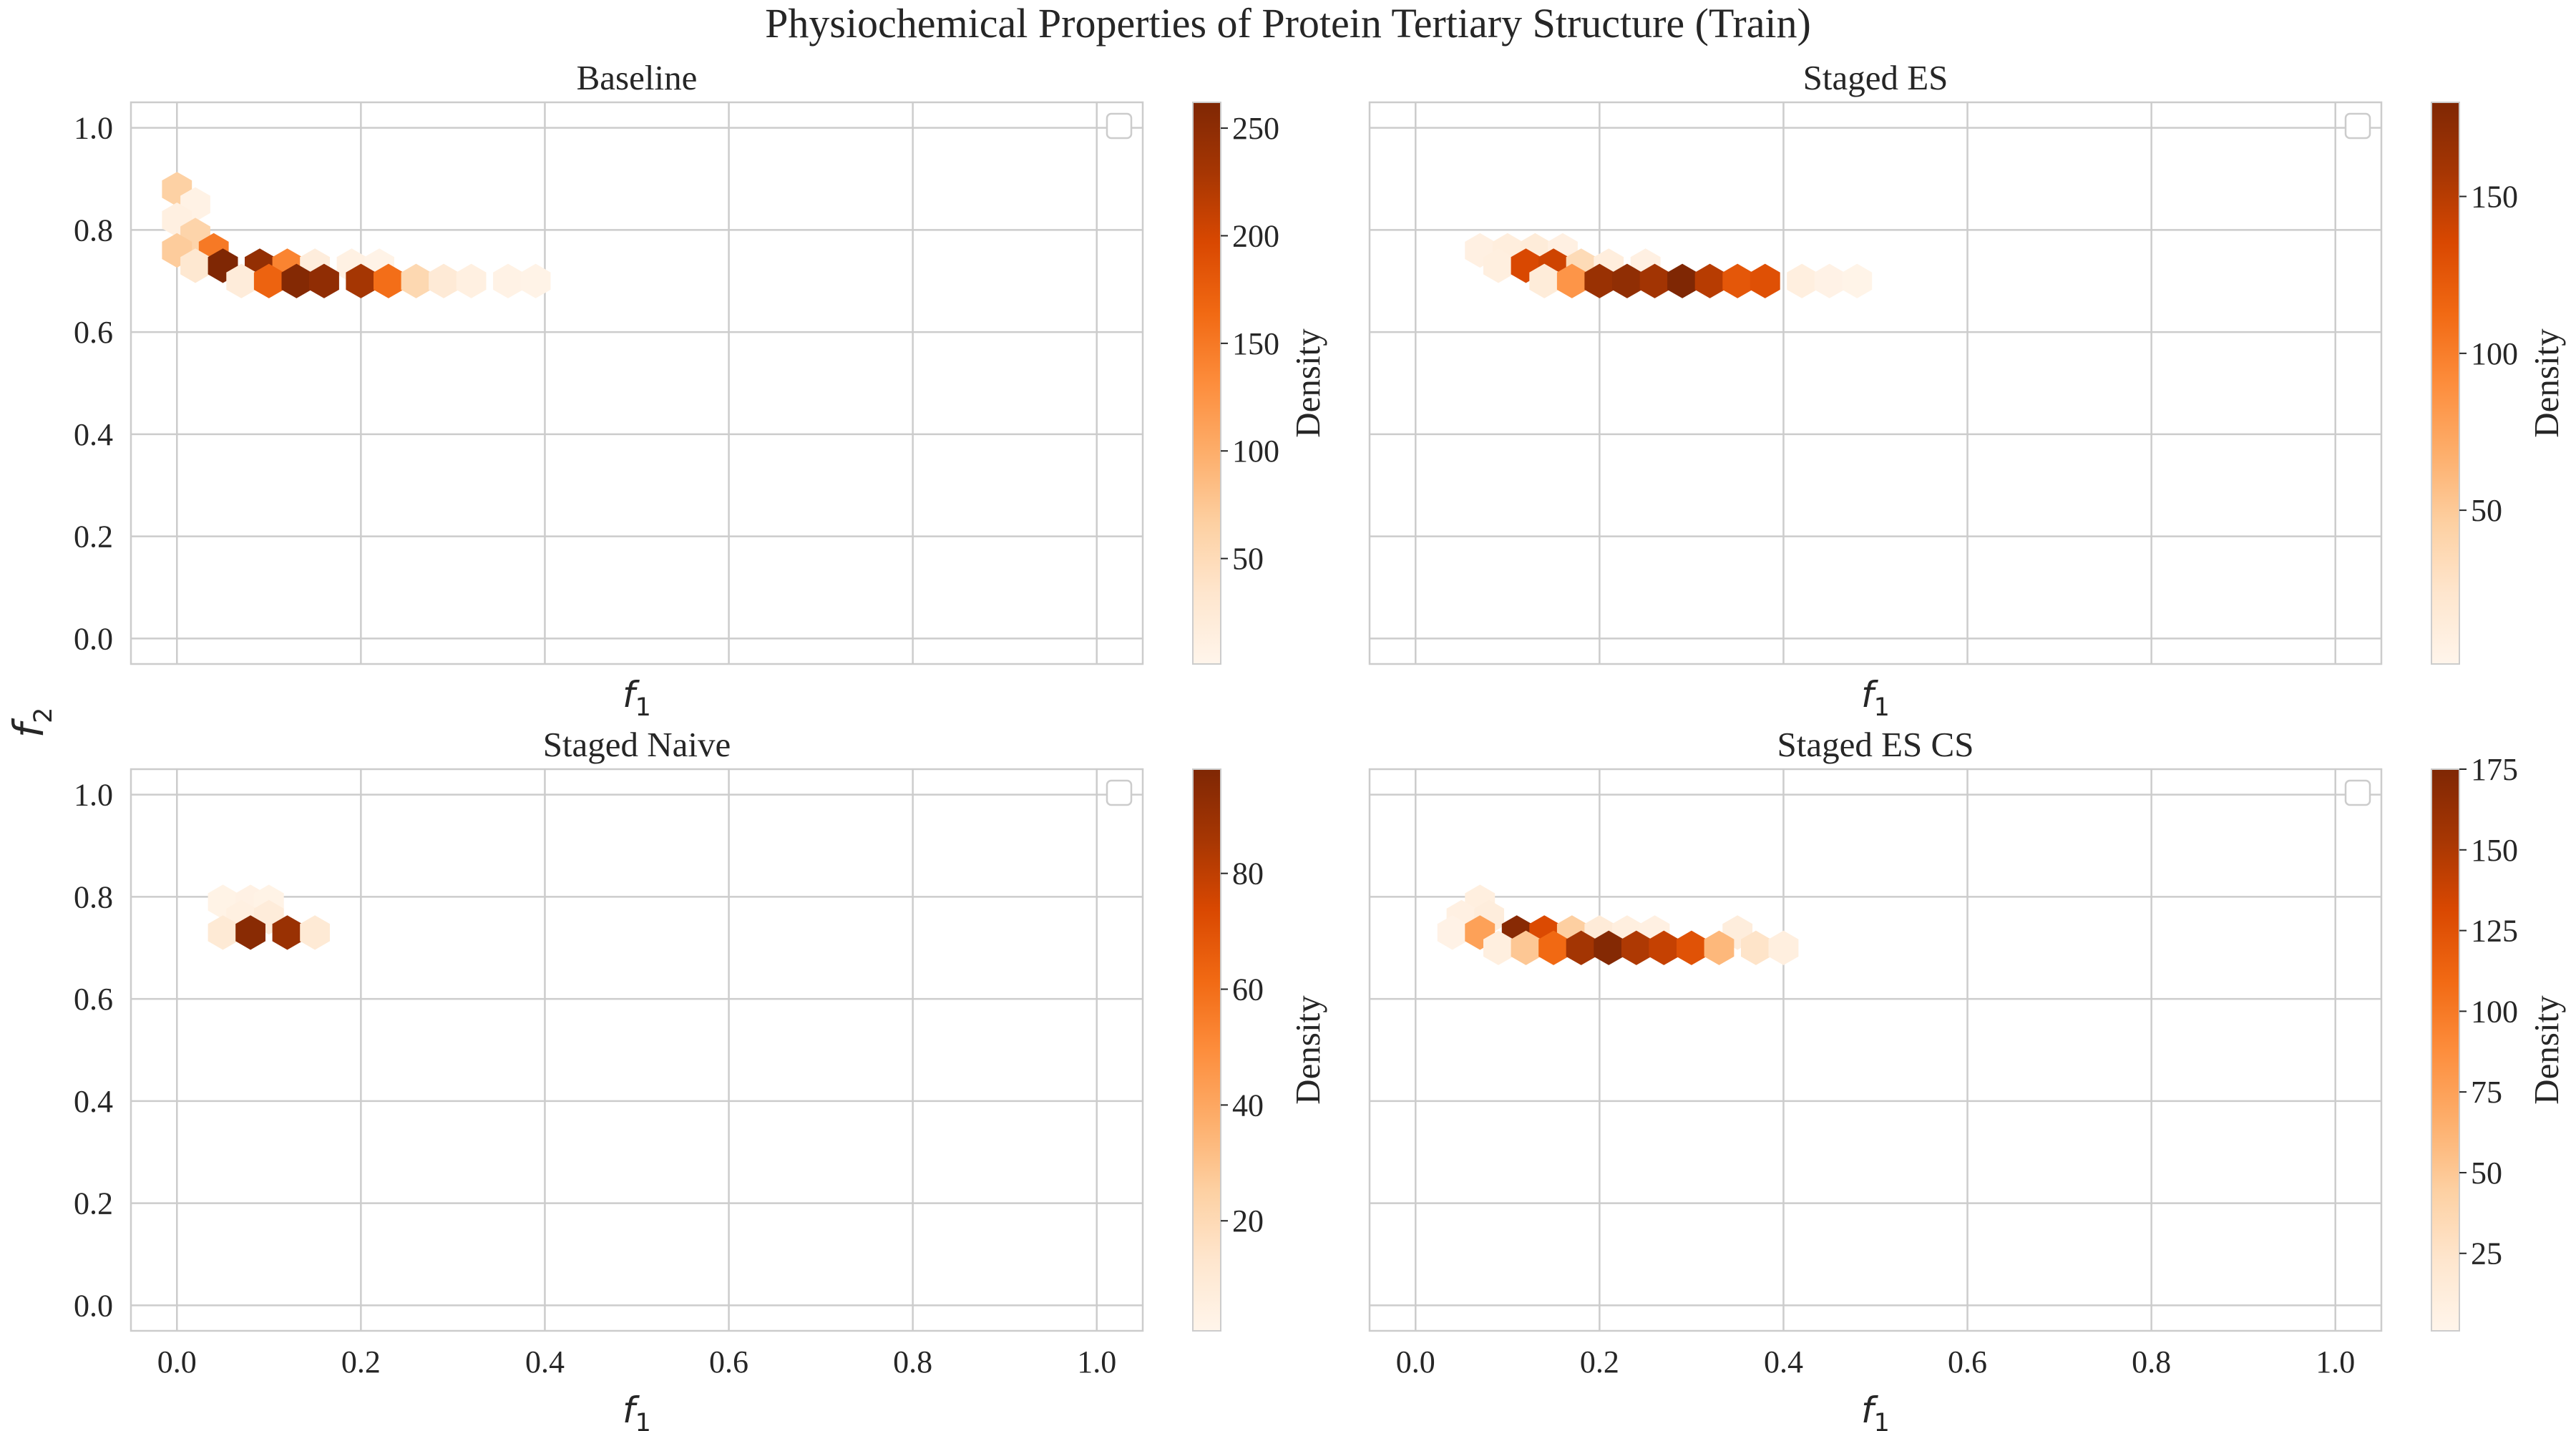 The width and height of the screenshot is (2576, 1431). I want to click on y-tick-label: 1.0, so click(93, 128).